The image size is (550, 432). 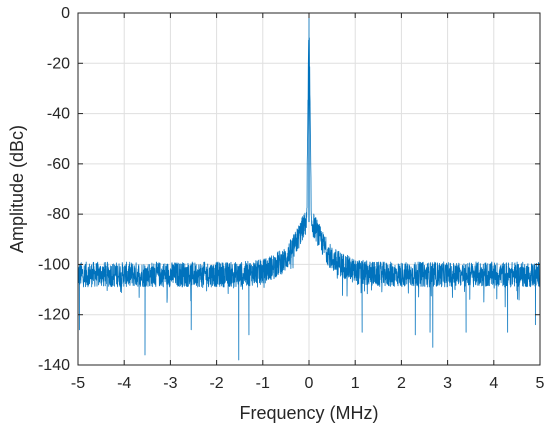 I want to click on y-tick-label: -40, so click(x=58, y=114).